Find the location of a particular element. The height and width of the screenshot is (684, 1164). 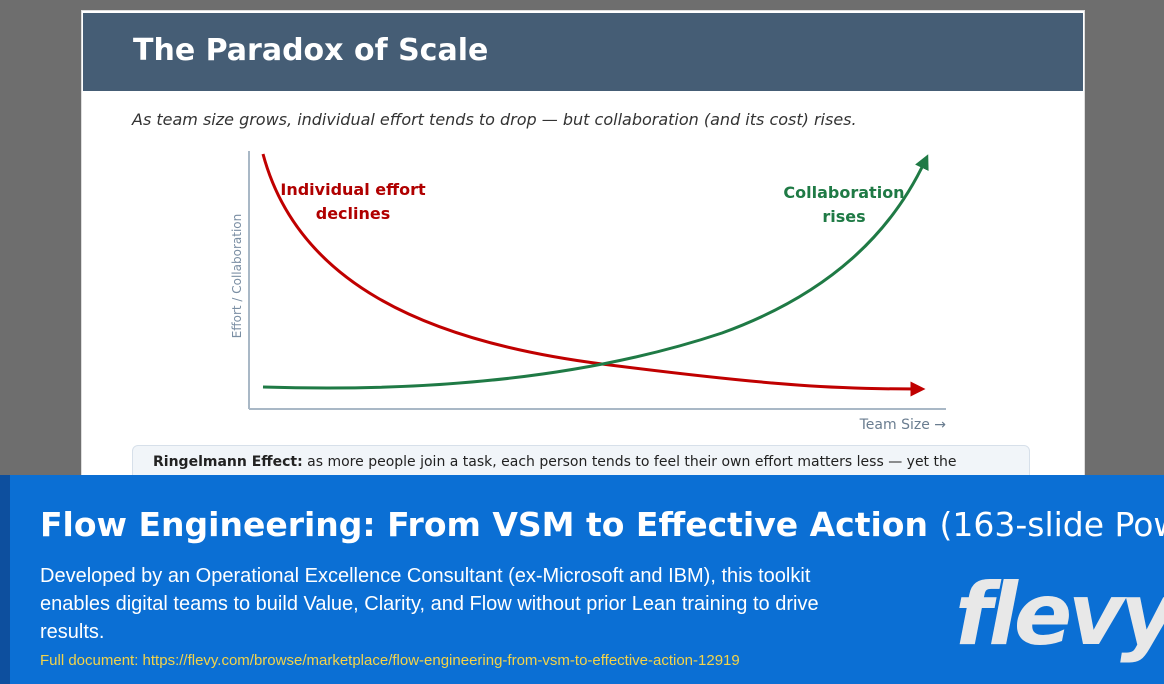

collaboration-label: Collaboration is located at coordinates (843, 192).